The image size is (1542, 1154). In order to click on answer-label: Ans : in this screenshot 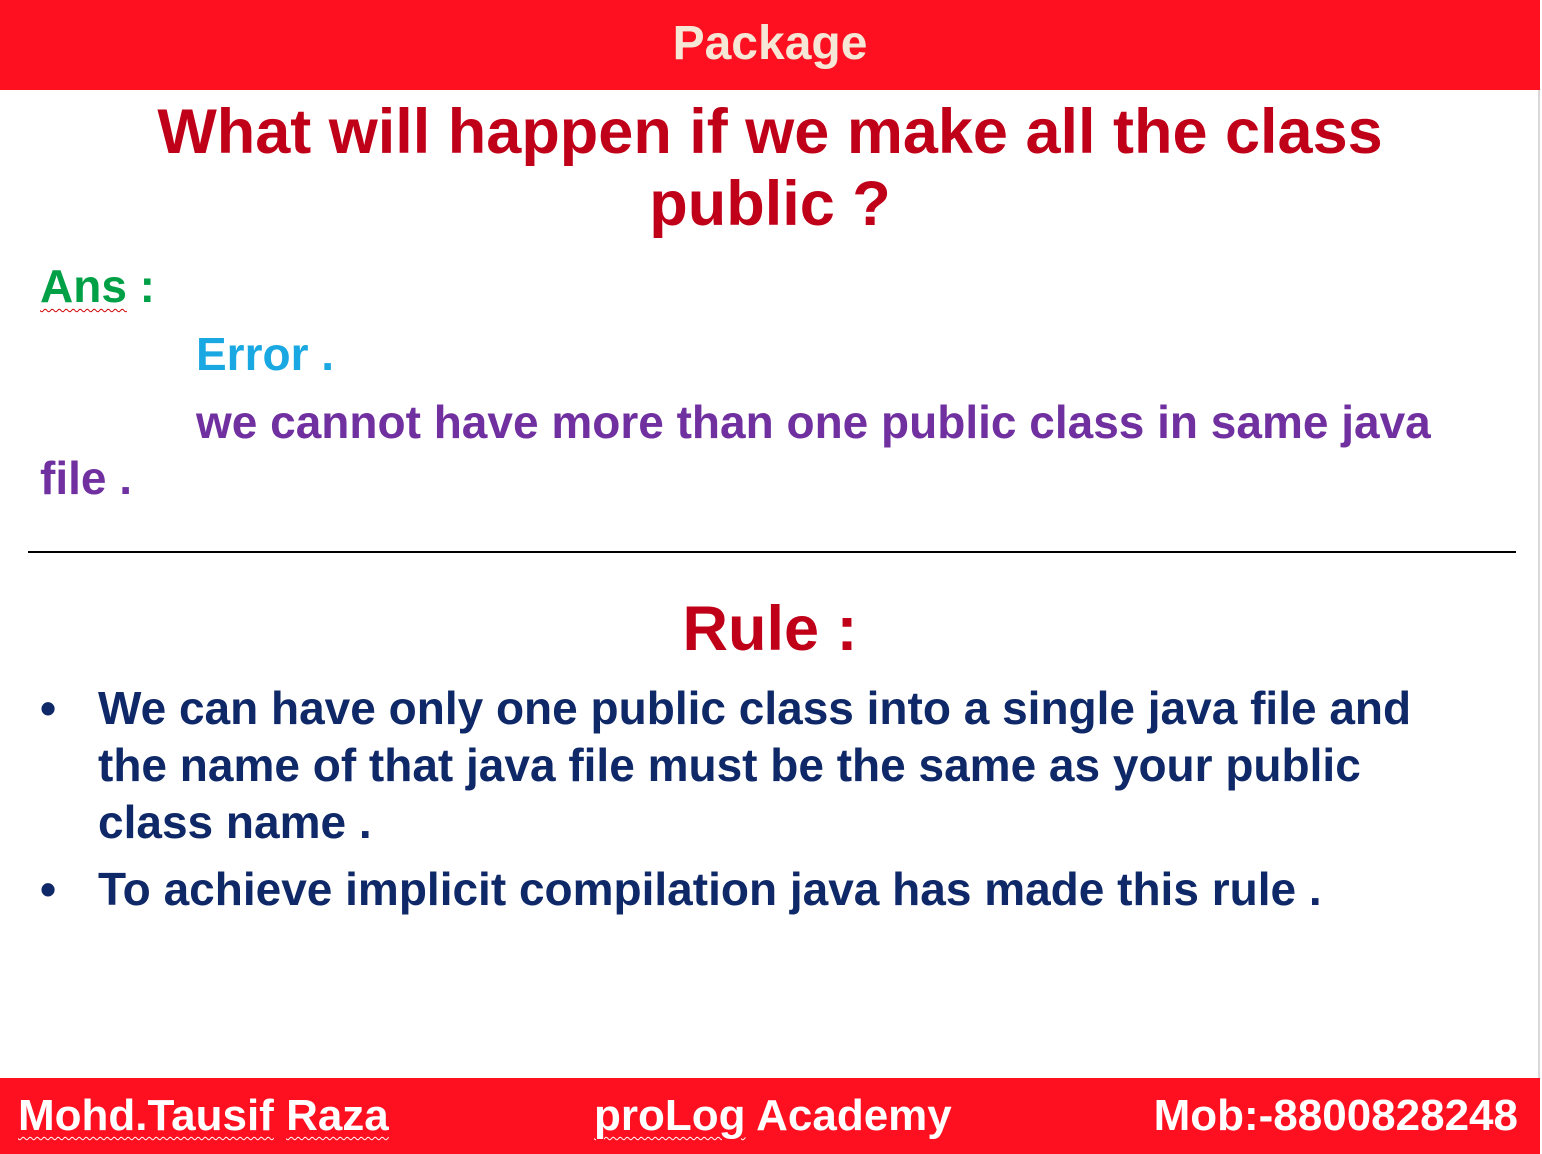, I will do `click(97, 286)`.